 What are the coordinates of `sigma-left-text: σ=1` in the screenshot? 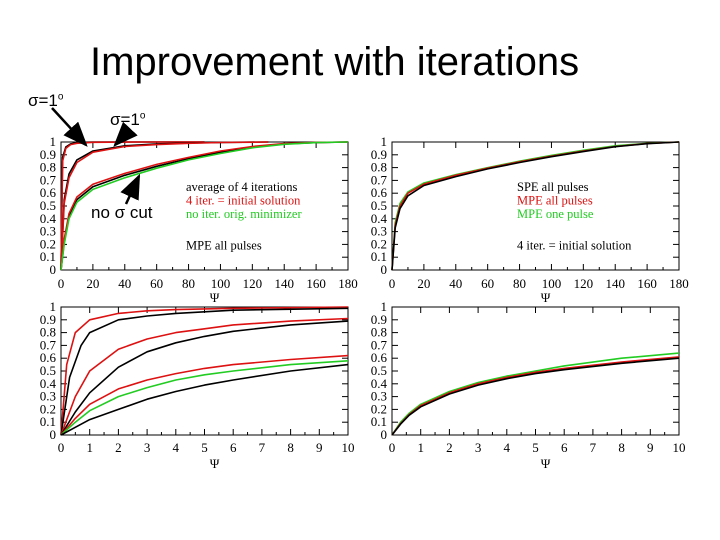 It's located at (43, 100).